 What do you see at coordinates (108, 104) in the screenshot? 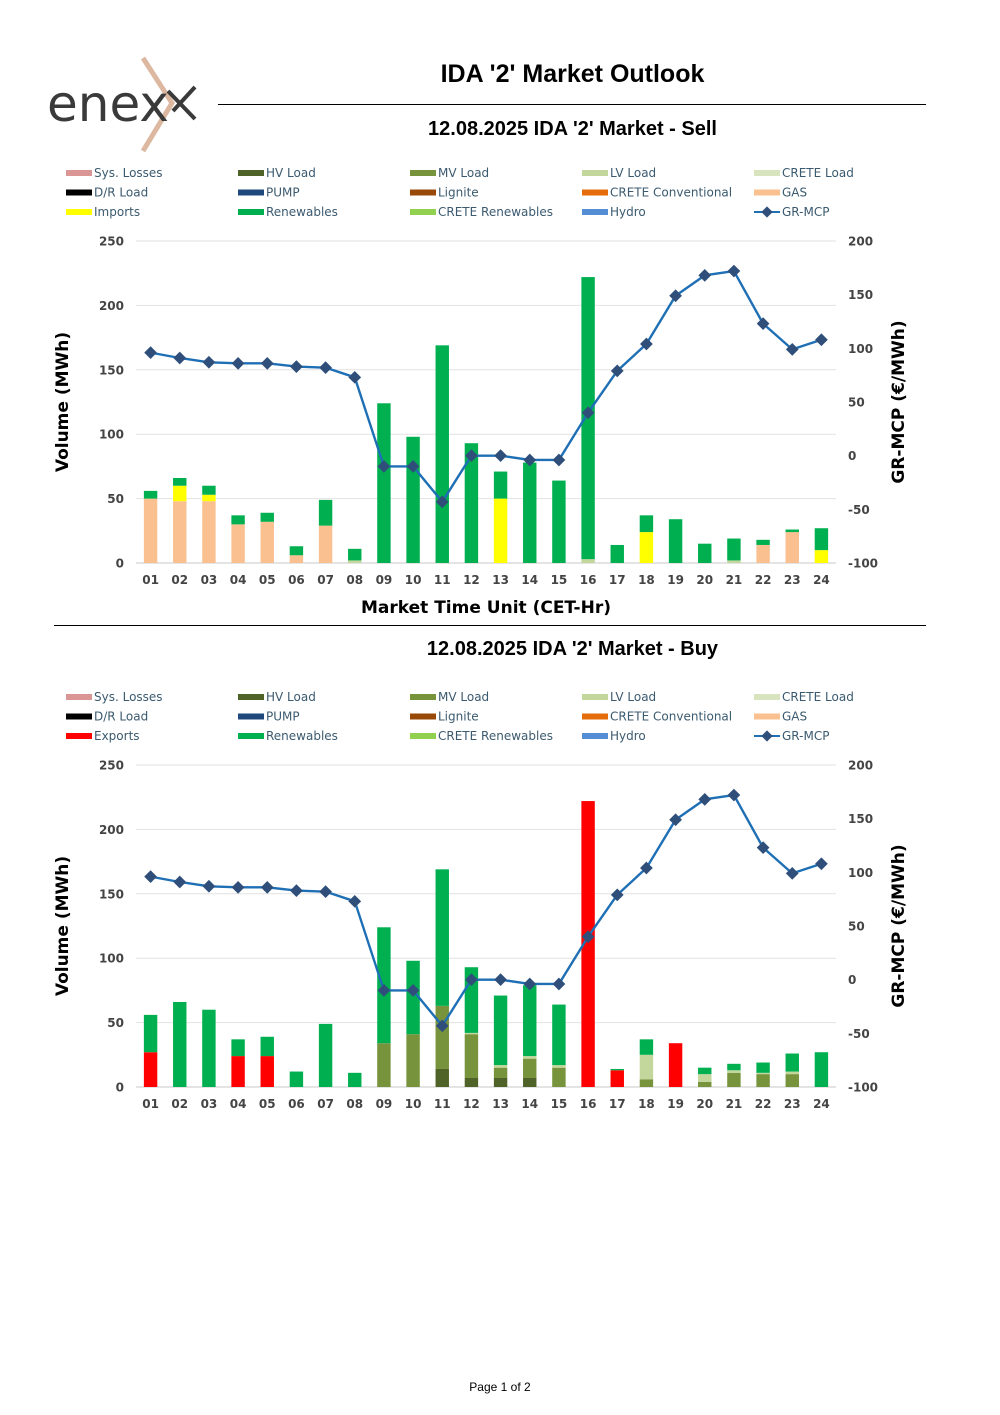
I see `logo-wordmark: enex` at bounding box center [108, 104].